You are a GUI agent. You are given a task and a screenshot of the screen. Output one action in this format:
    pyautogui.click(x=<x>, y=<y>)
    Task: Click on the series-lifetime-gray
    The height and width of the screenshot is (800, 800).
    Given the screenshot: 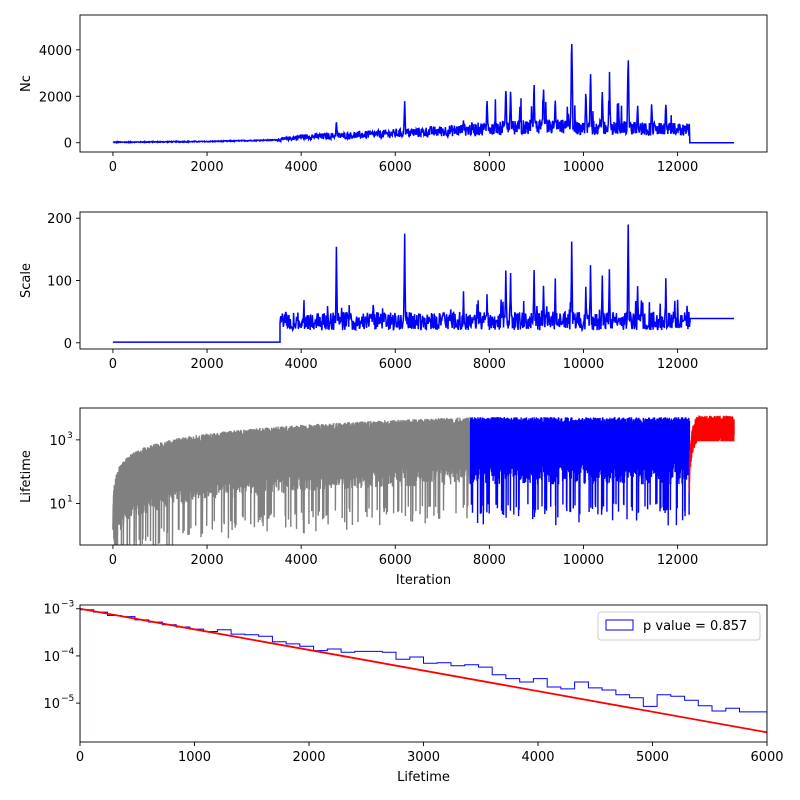 What is the action you would take?
    pyautogui.click(x=292, y=481)
    